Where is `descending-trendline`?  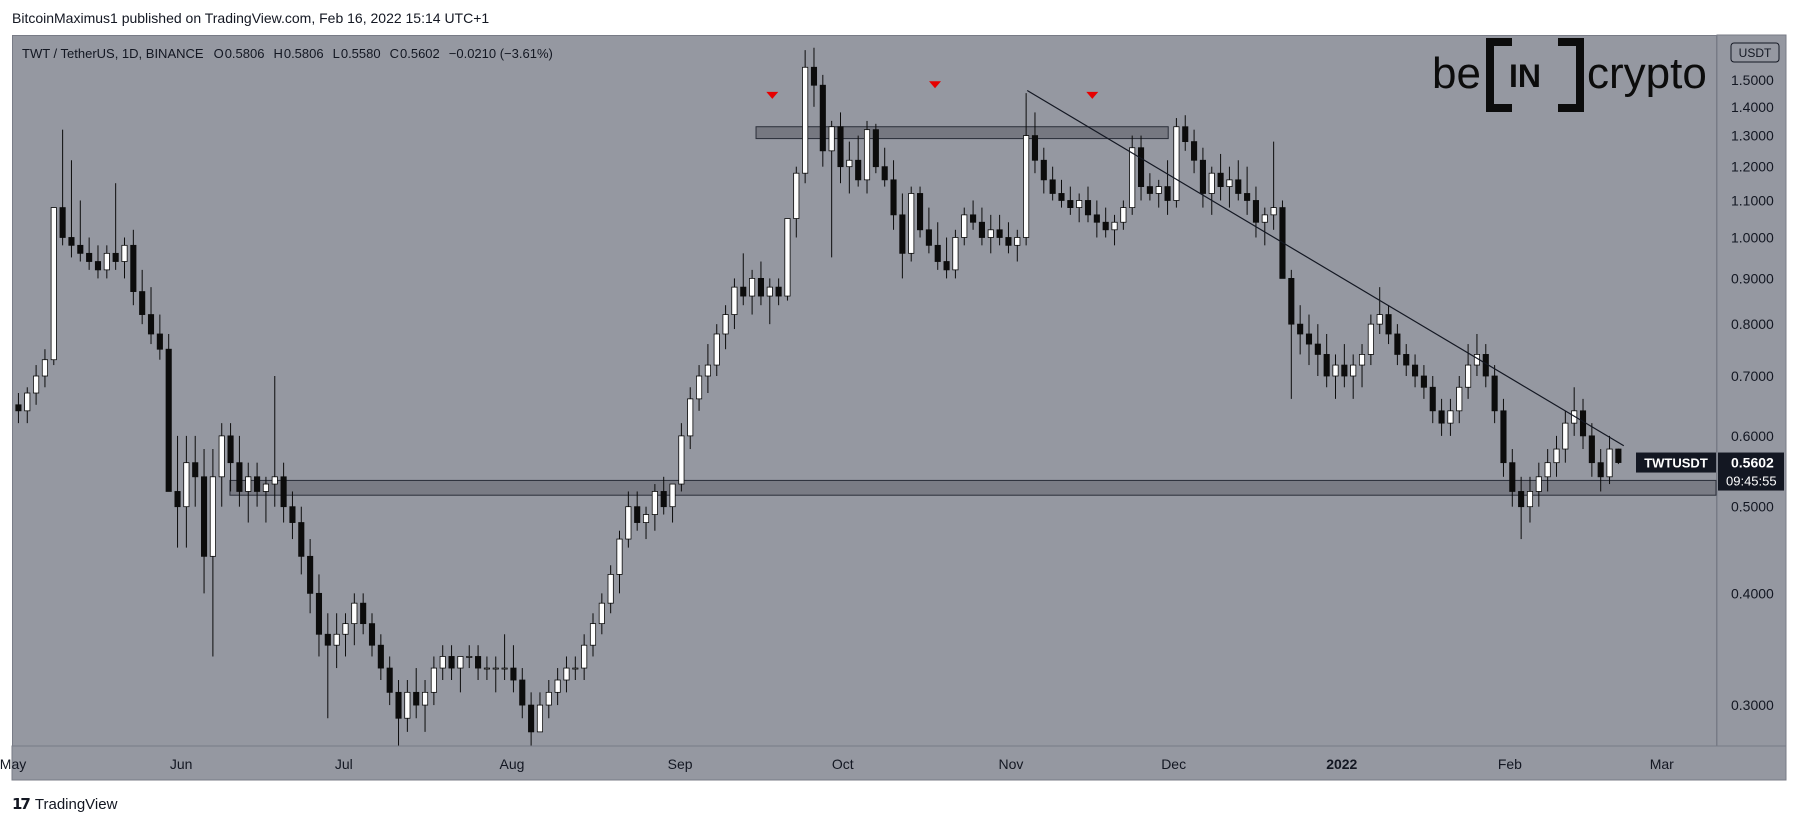 descending-trendline is located at coordinates (1325, 268).